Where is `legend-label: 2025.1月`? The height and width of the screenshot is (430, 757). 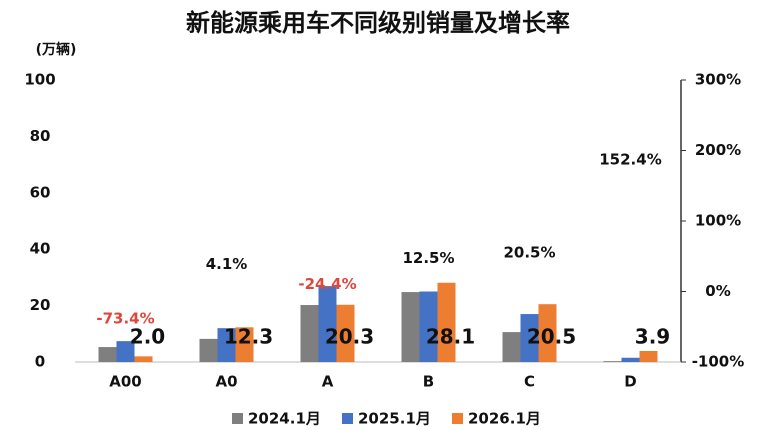 legend-label: 2025.1月 is located at coordinates (394, 419).